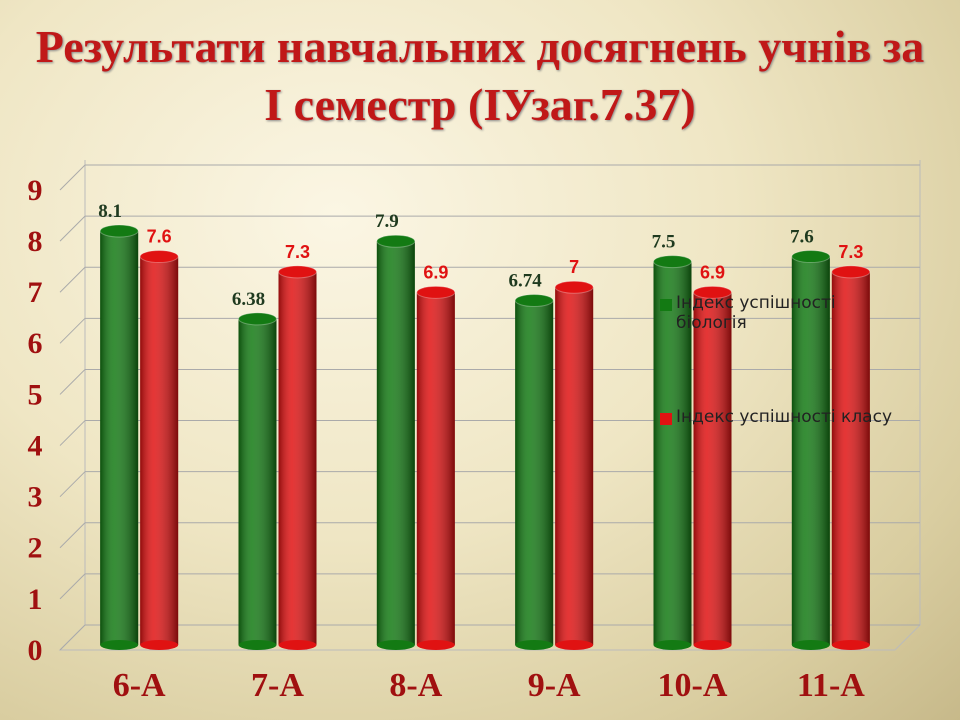  What do you see at coordinates (415, 685) in the screenshot?
I see `x-tick-label: 8-А` at bounding box center [415, 685].